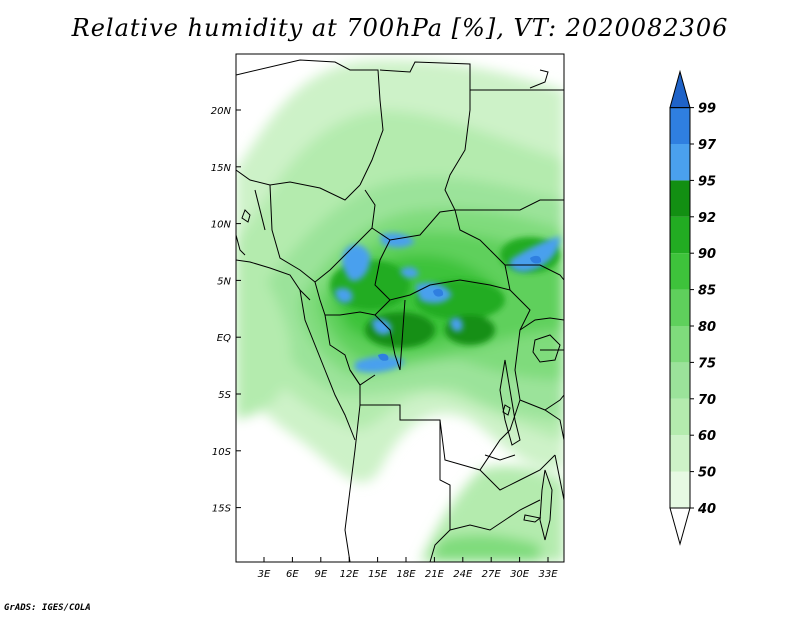 Image resolution: width=800 pixels, height=618 pixels. I want to click on grads-credit: GrADS: IGES/COLA, so click(47, 608).